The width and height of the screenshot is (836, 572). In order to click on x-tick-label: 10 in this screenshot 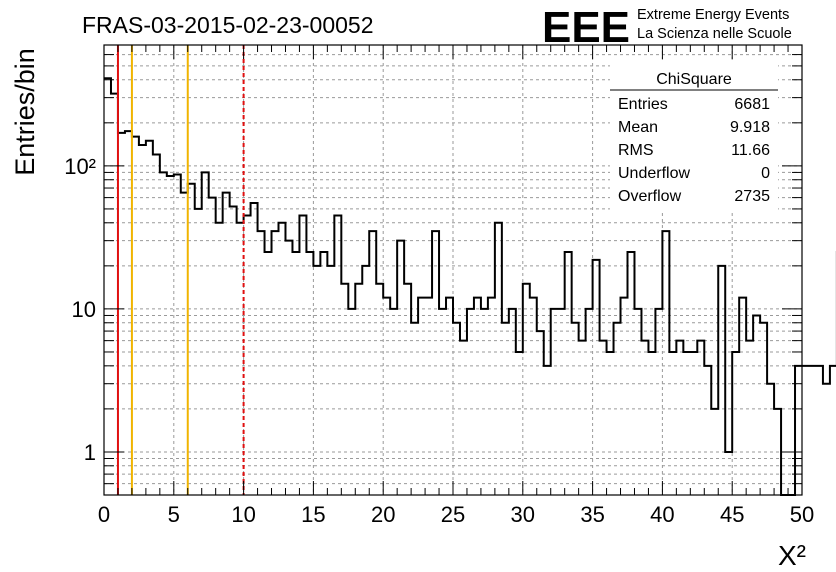, I will do `click(243, 514)`.